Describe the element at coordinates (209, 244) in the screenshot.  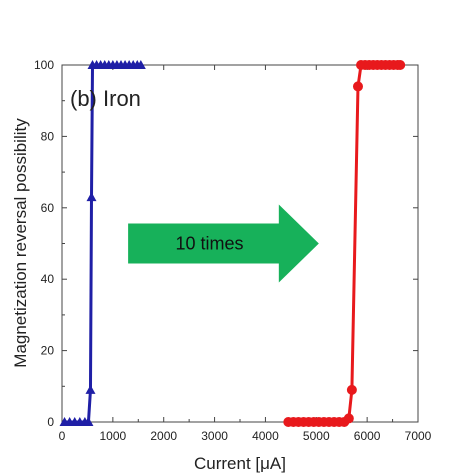
I see `annotation-text: 10 times` at that location.